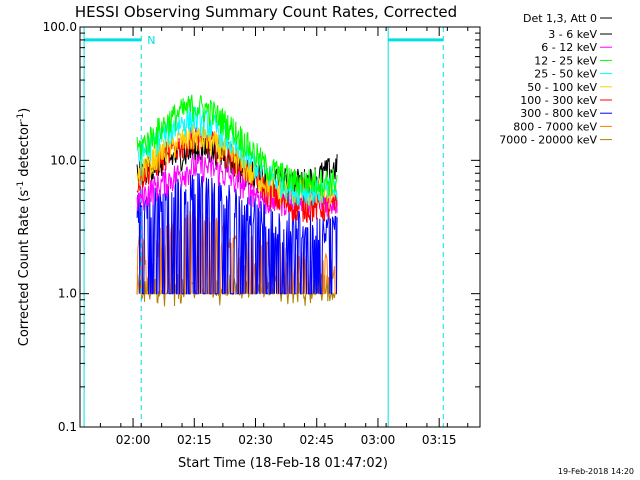 The height and width of the screenshot is (480, 640). Describe the element at coordinates (21, 185) in the screenshot. I see `y-axis-label-sup1: -1` at that location.